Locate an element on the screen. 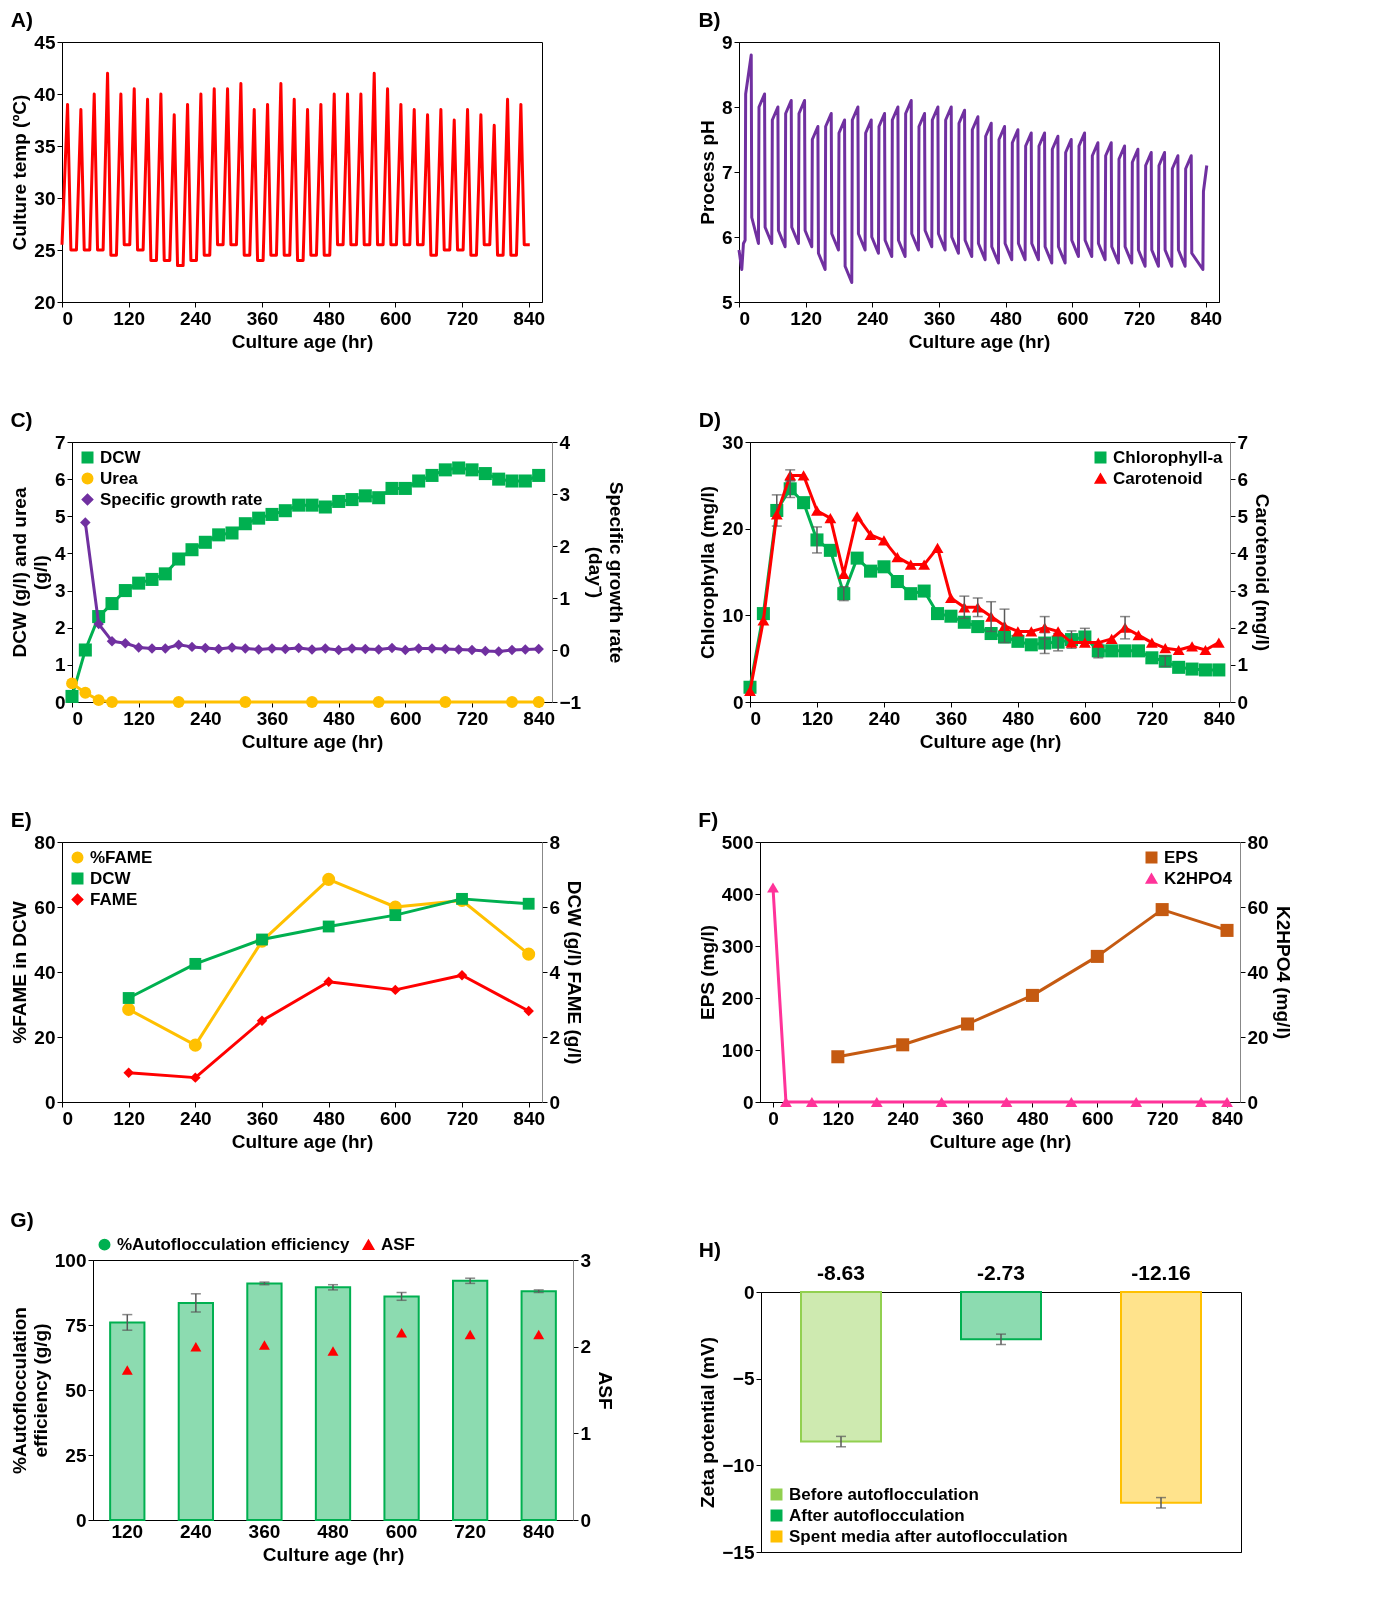 The height and width of the screenshot is (1617, 1376). y-tick-label: 400 is located at coordinates (737, 894).